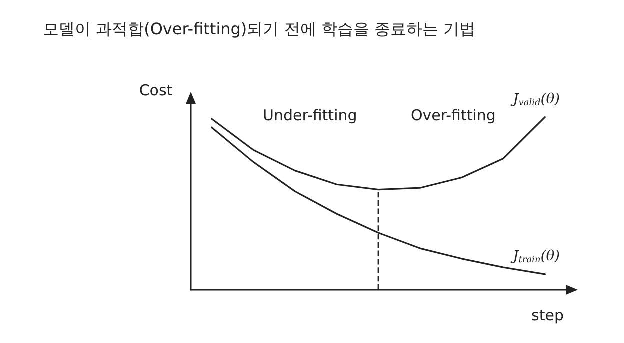  Describe the element at coordinates (259, 29) in the screenshot. I see `chart-title: 모델이 과적합(Over-fitting)되기 전에 학습을 종료하는 기법` at that location.